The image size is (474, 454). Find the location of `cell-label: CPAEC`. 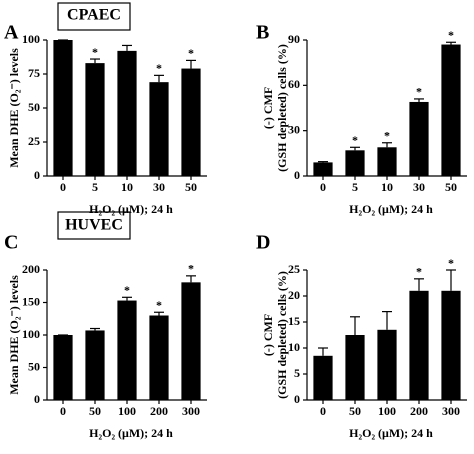

cell-label: CPAEC is located at coordinates (94, 15).